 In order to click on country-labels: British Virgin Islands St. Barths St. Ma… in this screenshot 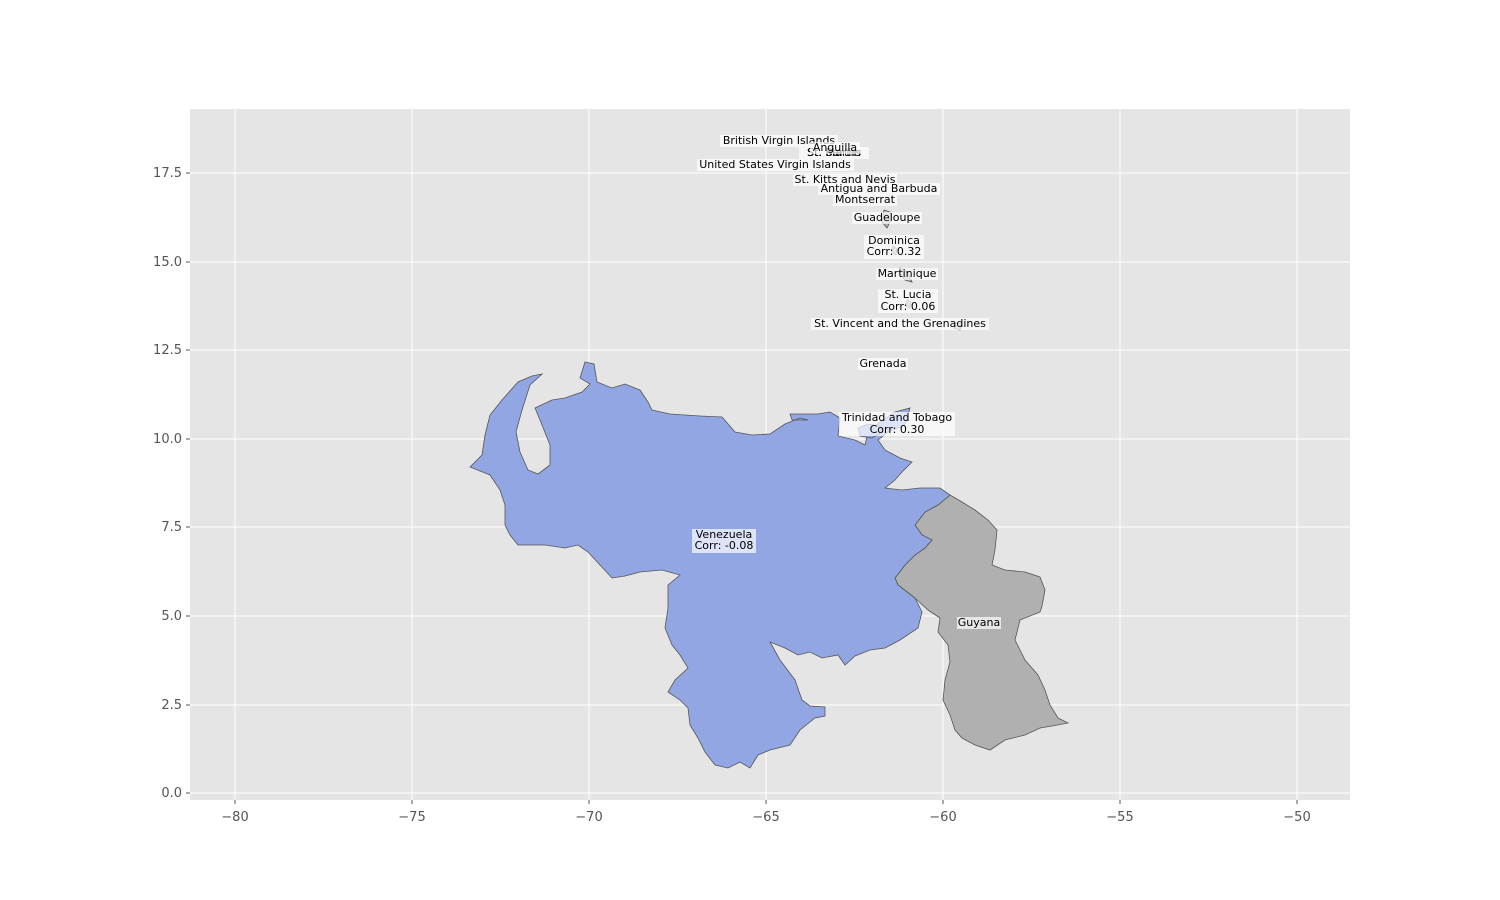, I will do `click(846, 381)`.